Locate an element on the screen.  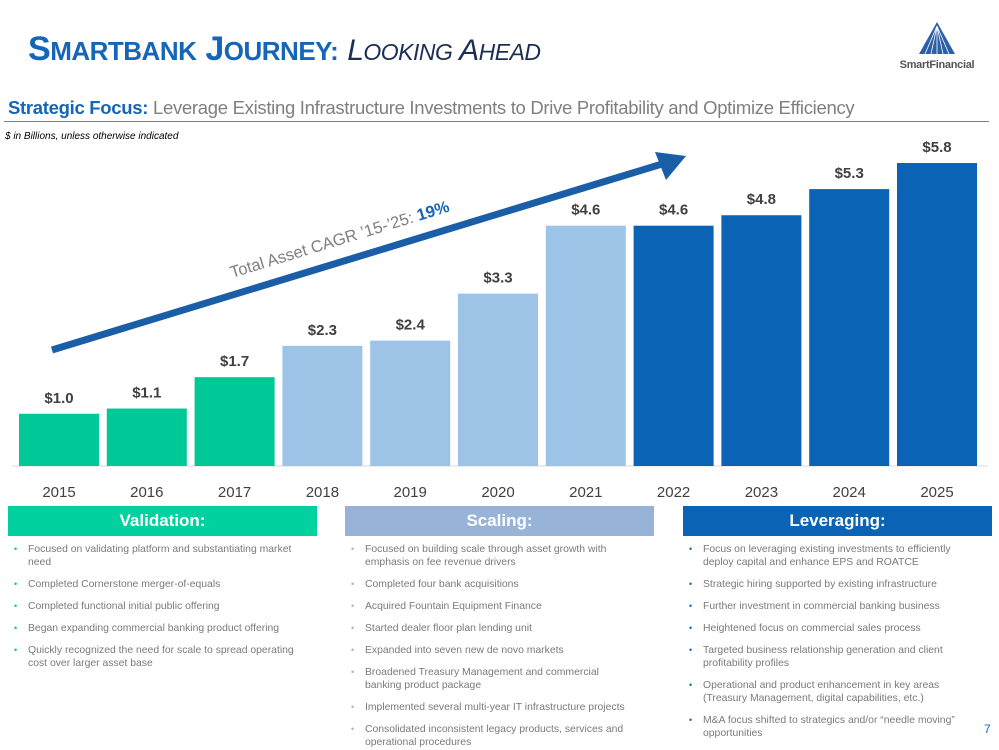
x-tick-label: 2023 is located at coordinates (761, 492).